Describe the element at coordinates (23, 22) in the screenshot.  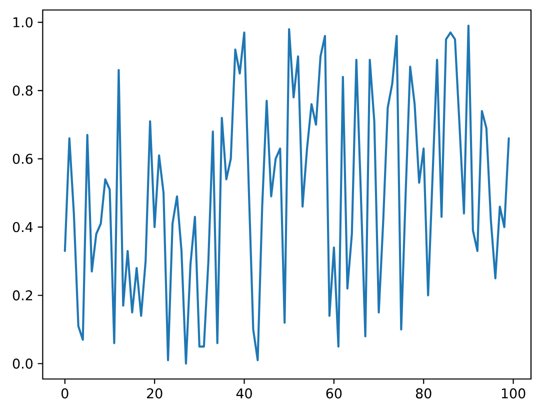
I see `y-tick-label: 1.0` at that location.